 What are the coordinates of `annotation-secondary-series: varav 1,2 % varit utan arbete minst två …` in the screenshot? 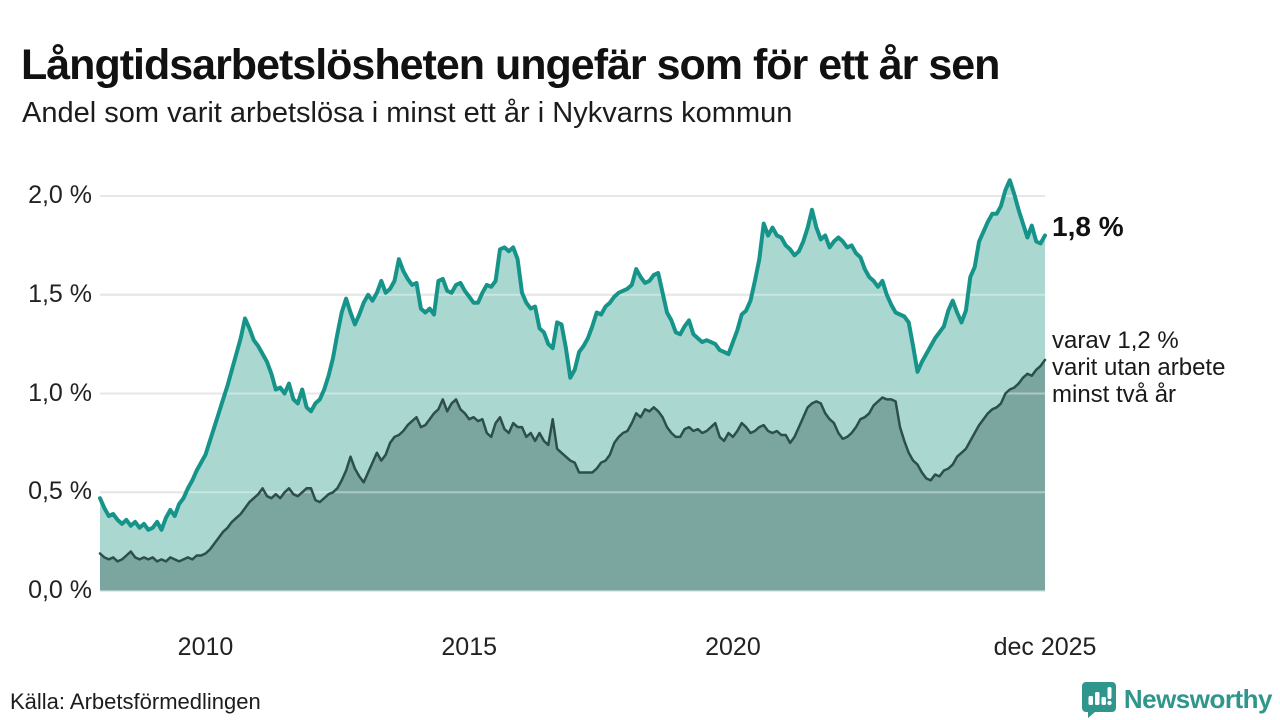 It's located at (1139, 367).